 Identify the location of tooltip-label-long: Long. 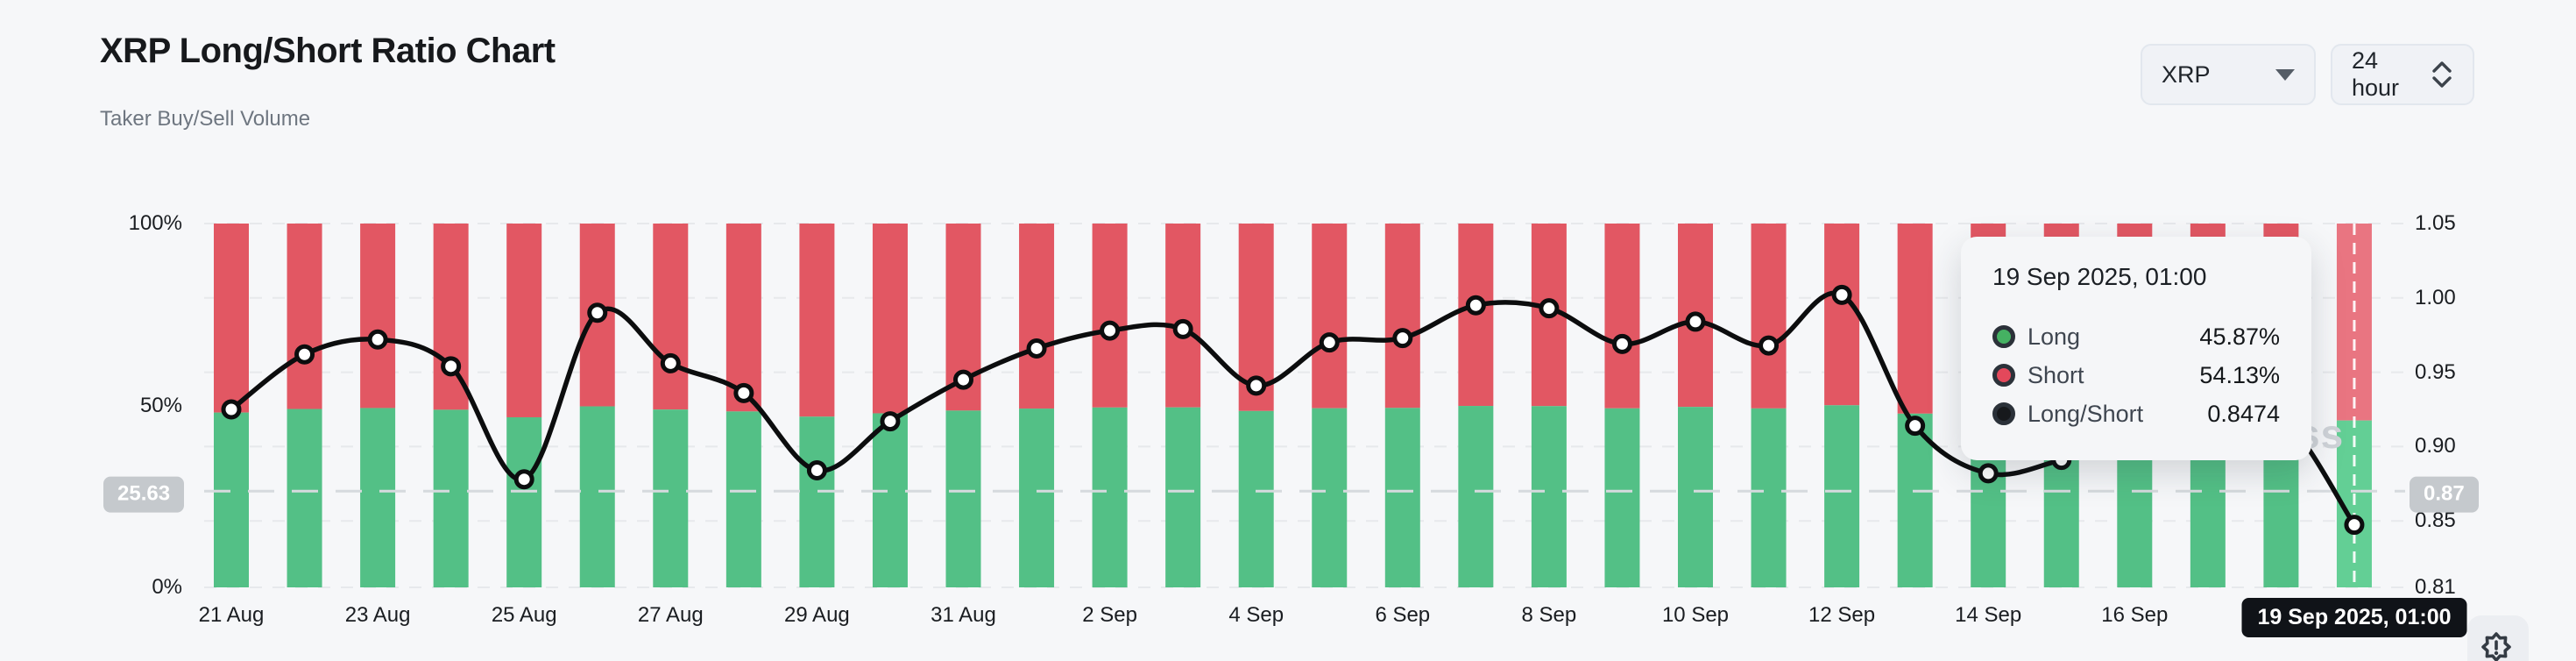
(2054, 336).